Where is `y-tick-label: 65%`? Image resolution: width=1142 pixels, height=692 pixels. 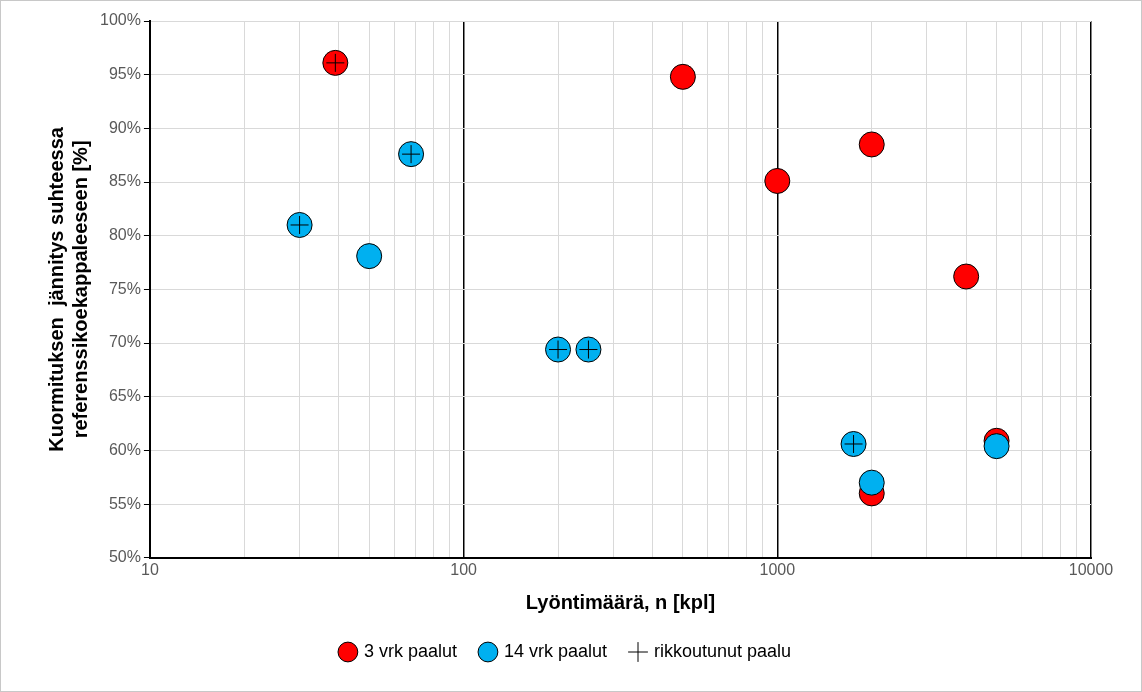 y-tick-label: 65% is located at coordinates (124, 396).